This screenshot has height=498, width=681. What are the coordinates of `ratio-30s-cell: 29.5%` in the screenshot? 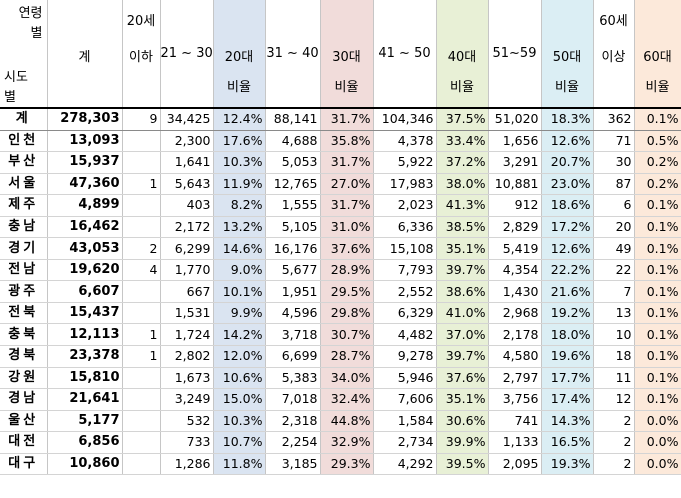 It's located at (347, 291).